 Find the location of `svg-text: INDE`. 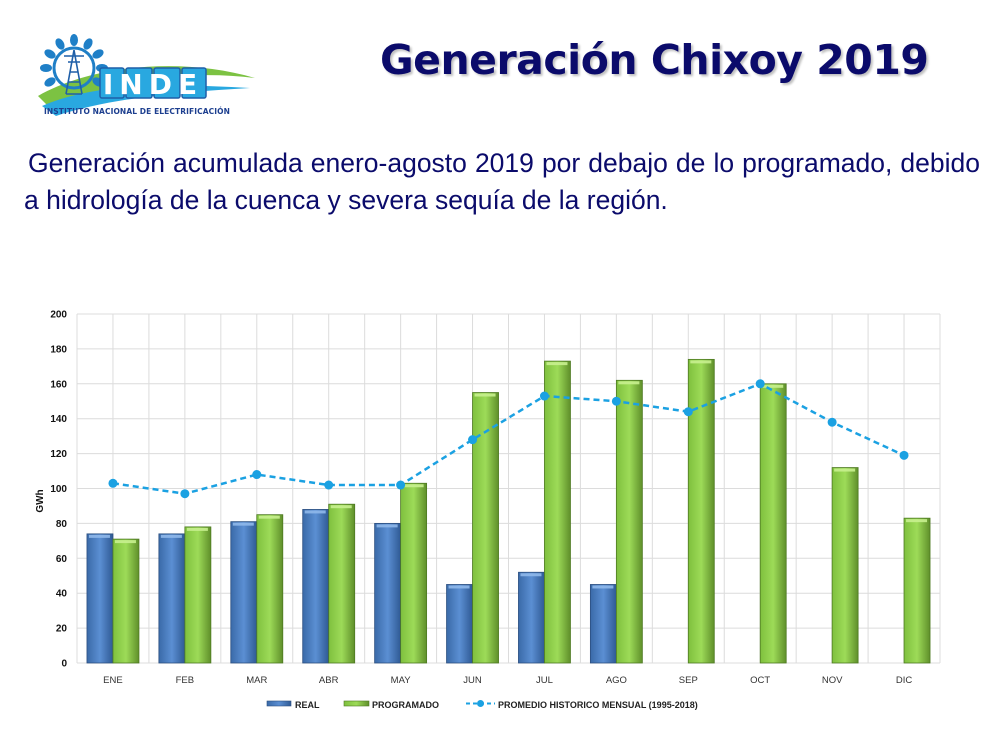

svg-text: INDE is located at coordinates (153, 84).